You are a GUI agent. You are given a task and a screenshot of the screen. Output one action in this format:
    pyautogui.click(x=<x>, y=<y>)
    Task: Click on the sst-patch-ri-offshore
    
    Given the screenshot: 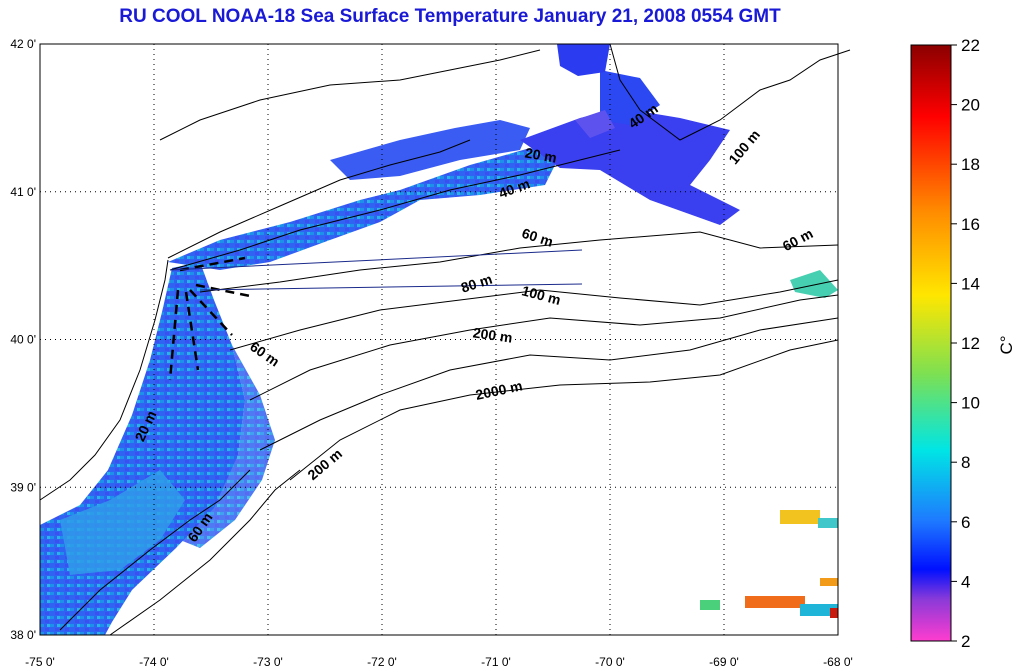 What is the action you would take?
    pyautogui.click(x=595, y=124)
    